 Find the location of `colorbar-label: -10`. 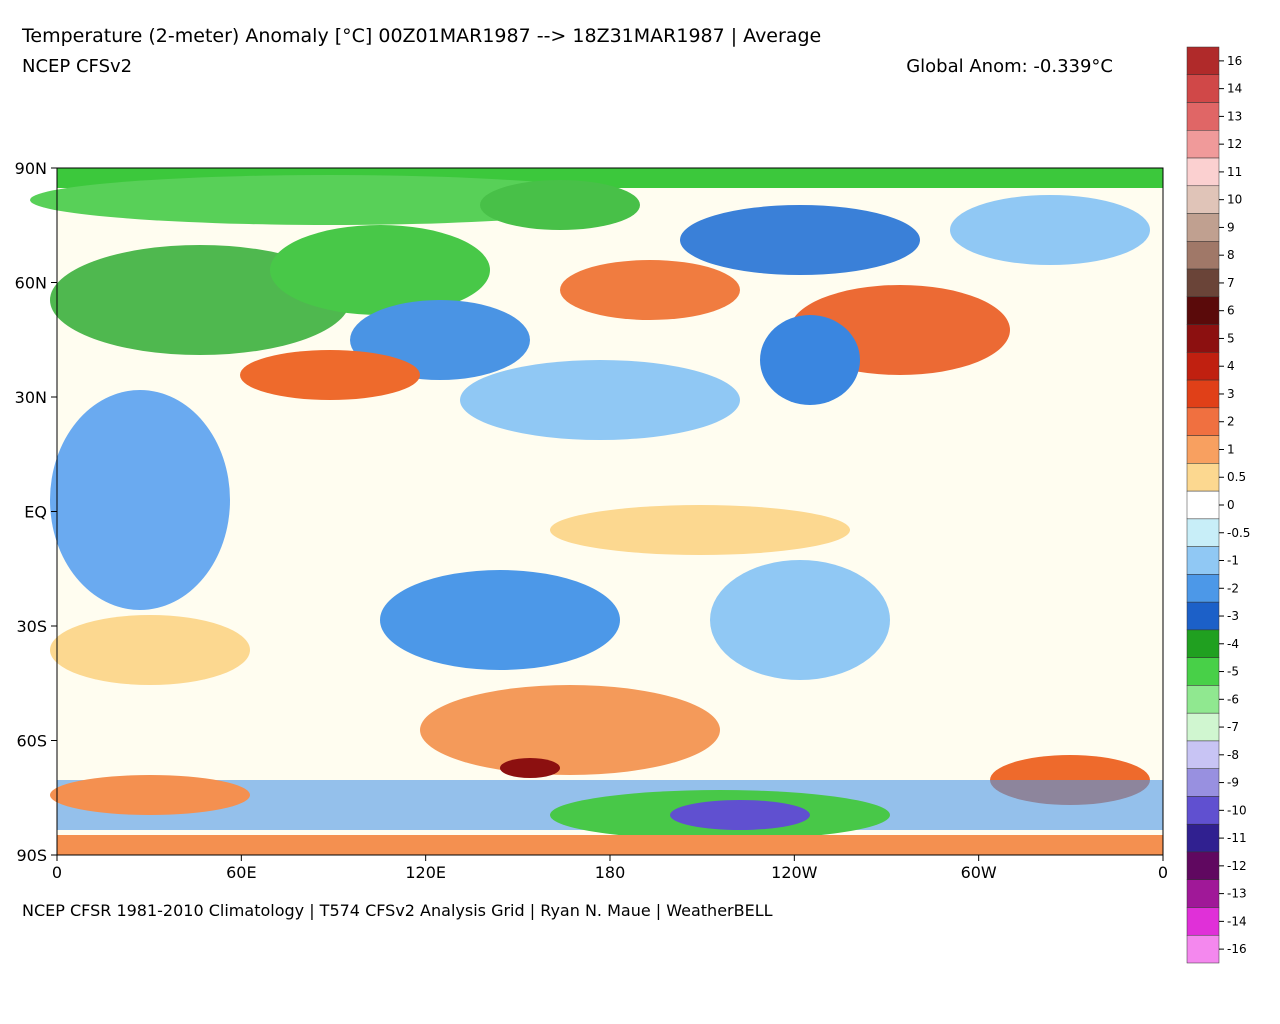

colorbar-label: -10 is located at coordinates (1237, 810).